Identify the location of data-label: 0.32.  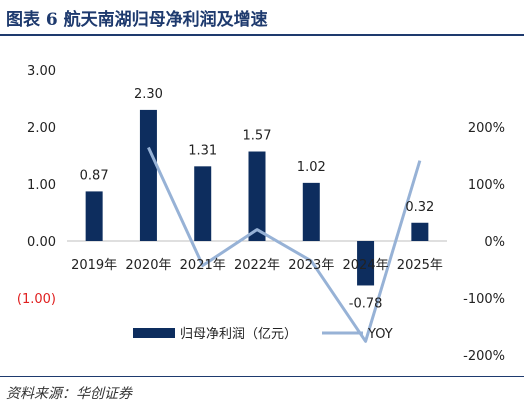
(419, 207).